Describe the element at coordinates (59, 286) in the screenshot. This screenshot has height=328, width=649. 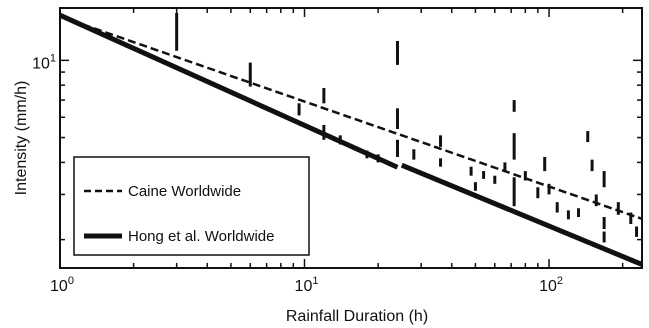
I see `x-tick-label-1-base: 10` at that location.